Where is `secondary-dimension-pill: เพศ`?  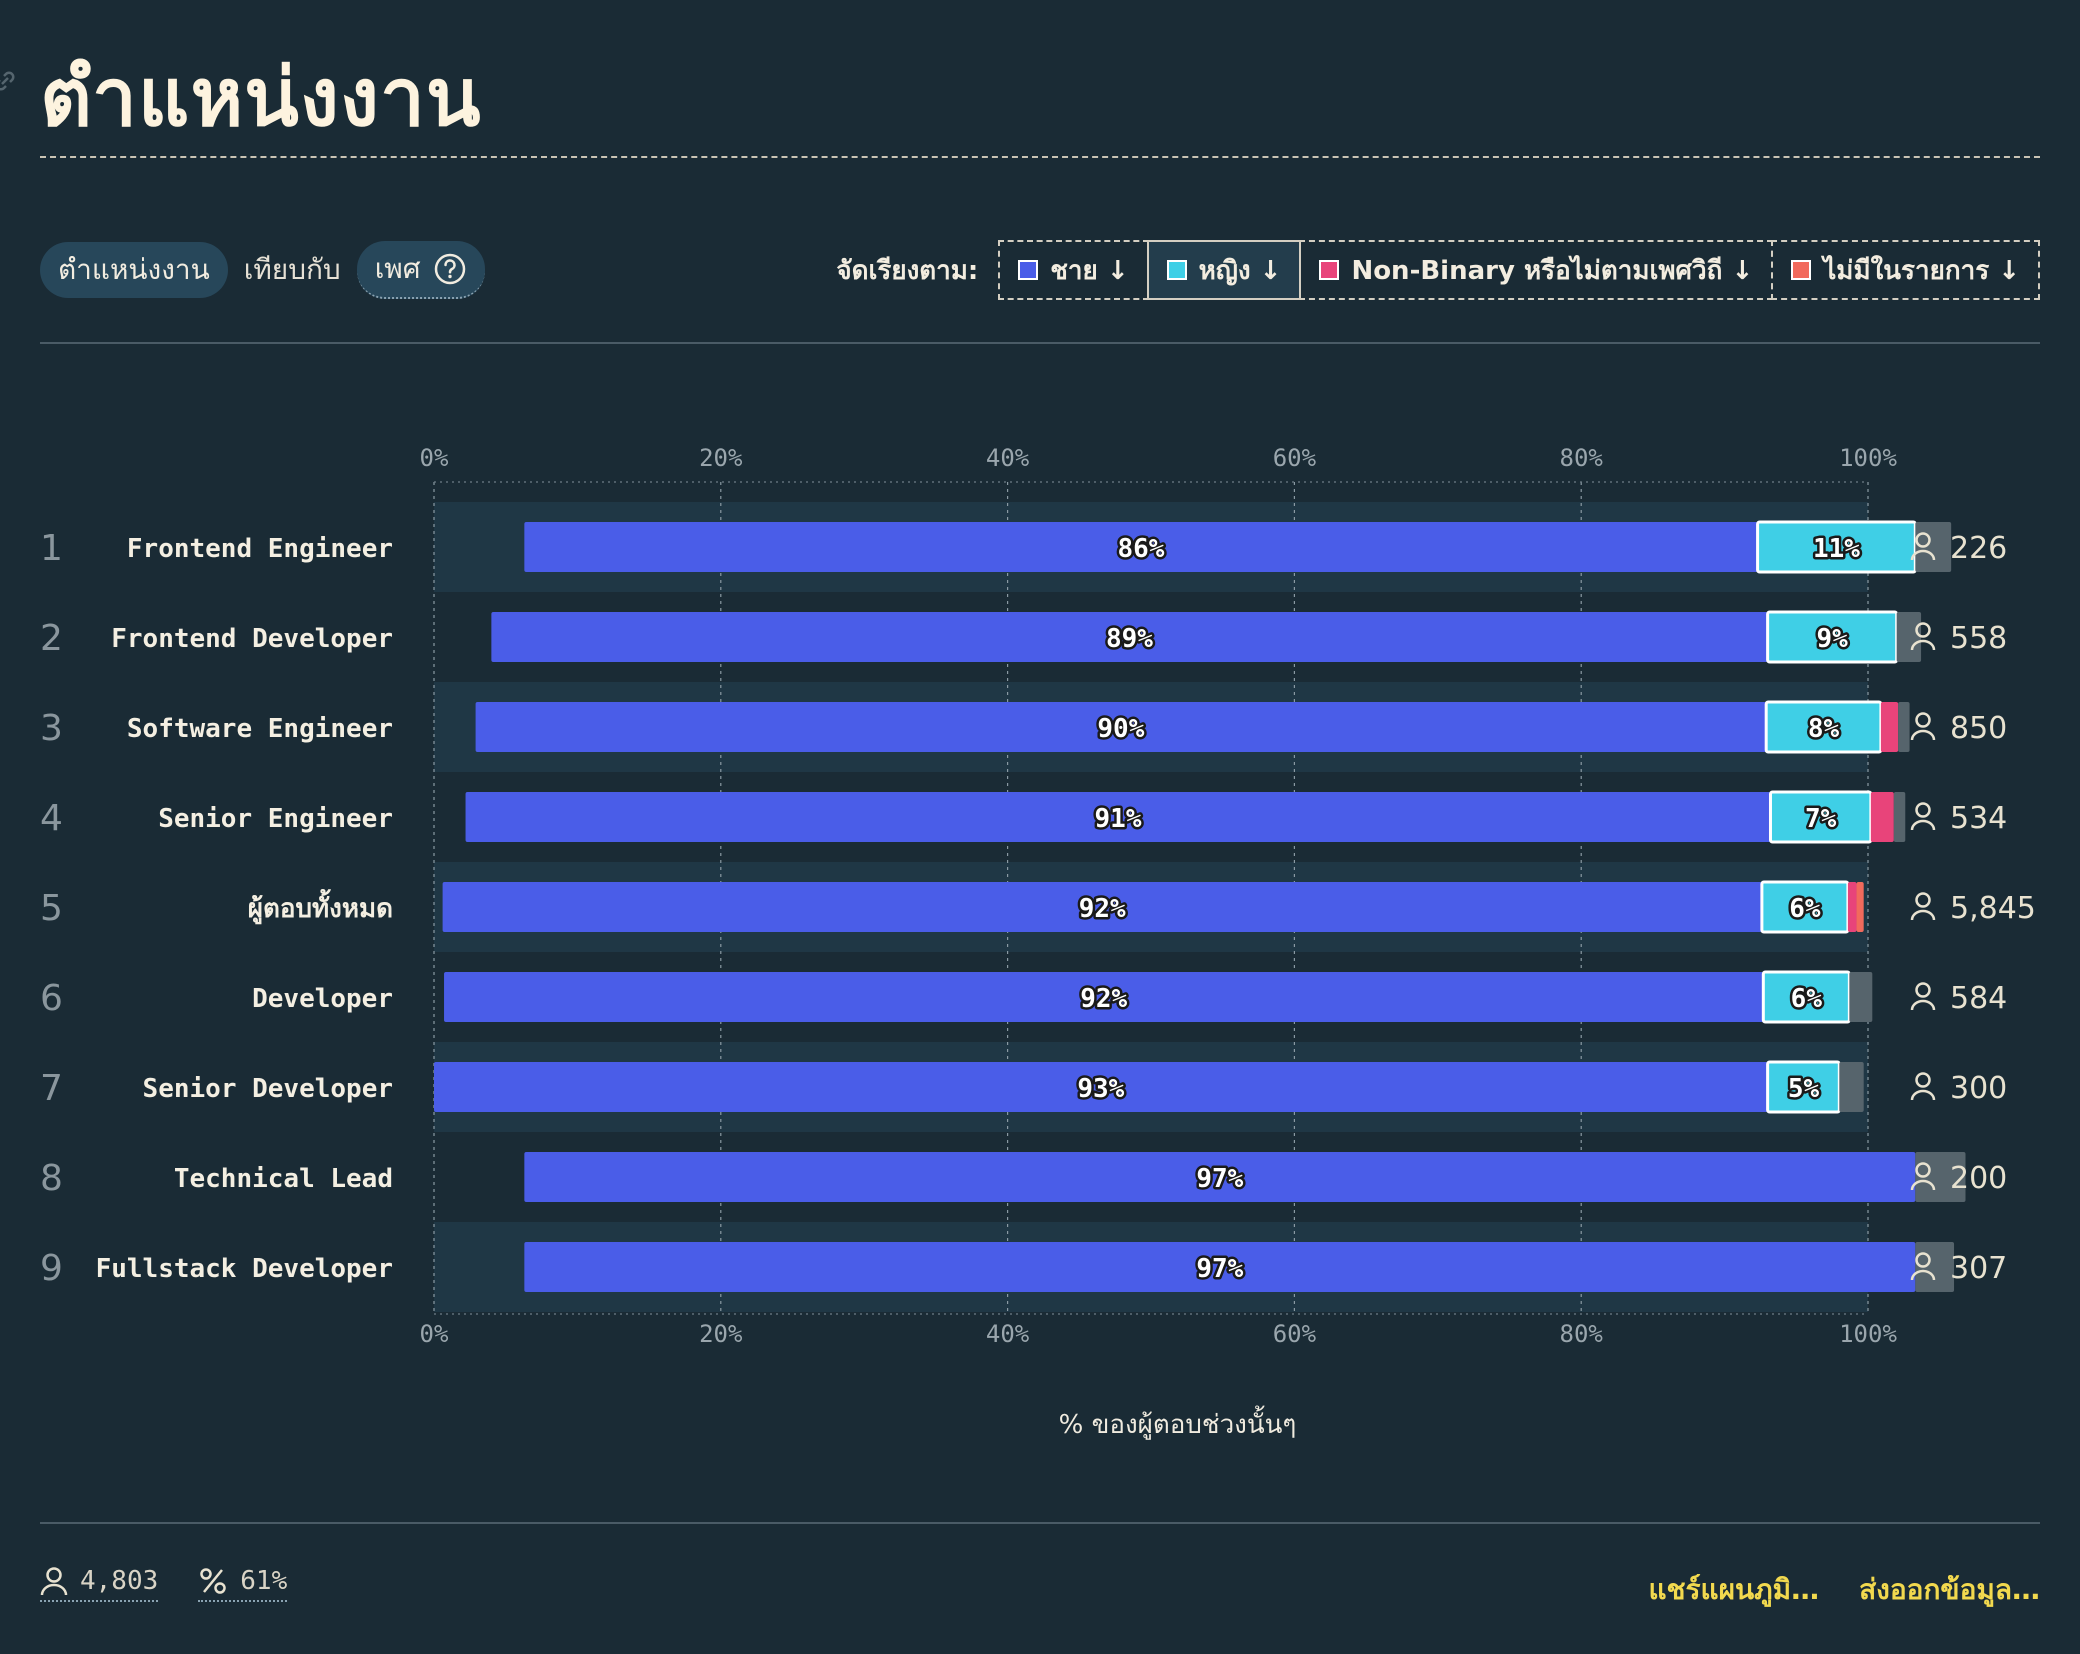
secondary-dimension-pill: เพศ is located at coordinates (420, 270).